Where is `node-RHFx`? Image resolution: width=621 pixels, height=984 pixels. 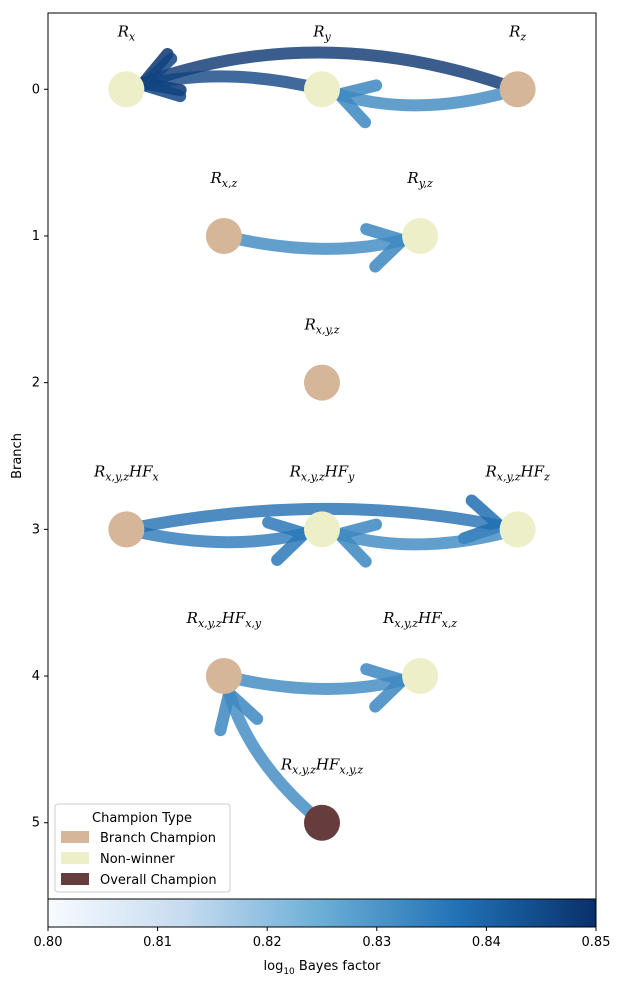
node-RHFx is located at coordinates (126, 529).